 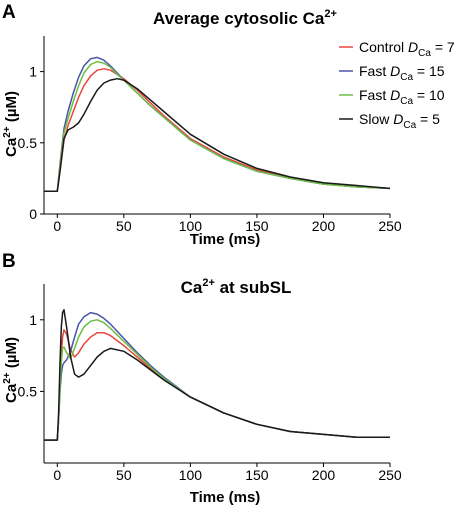 What do you see at coordinates (407, 49) in the screenshot?
I see `legend-entry-label: Control DCa = 7` at bounding box center [407, 49].